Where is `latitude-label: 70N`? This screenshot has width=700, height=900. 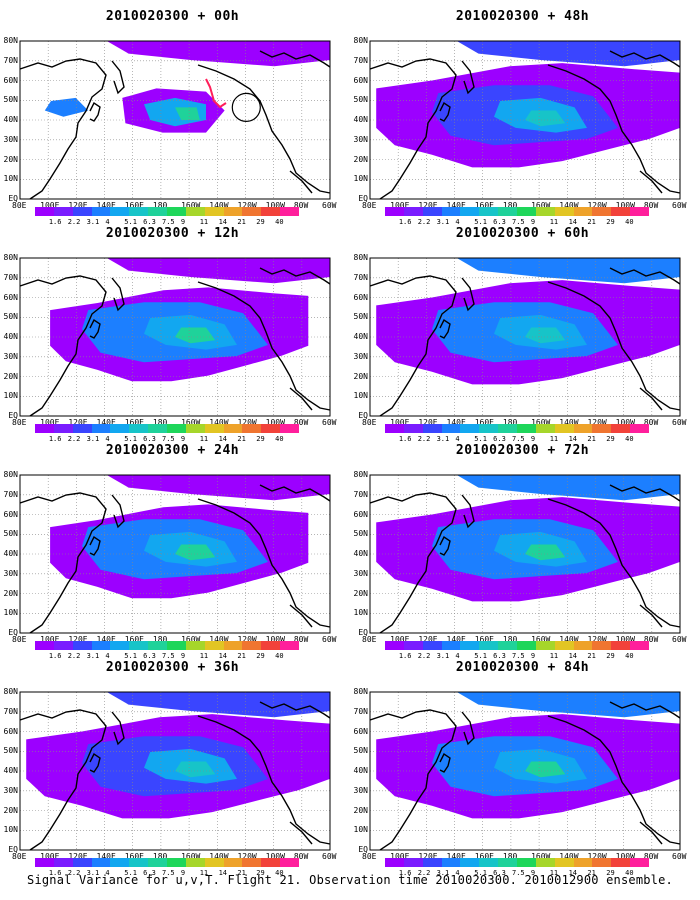 latitude-label: 70N is located at coordinates (360, 494).